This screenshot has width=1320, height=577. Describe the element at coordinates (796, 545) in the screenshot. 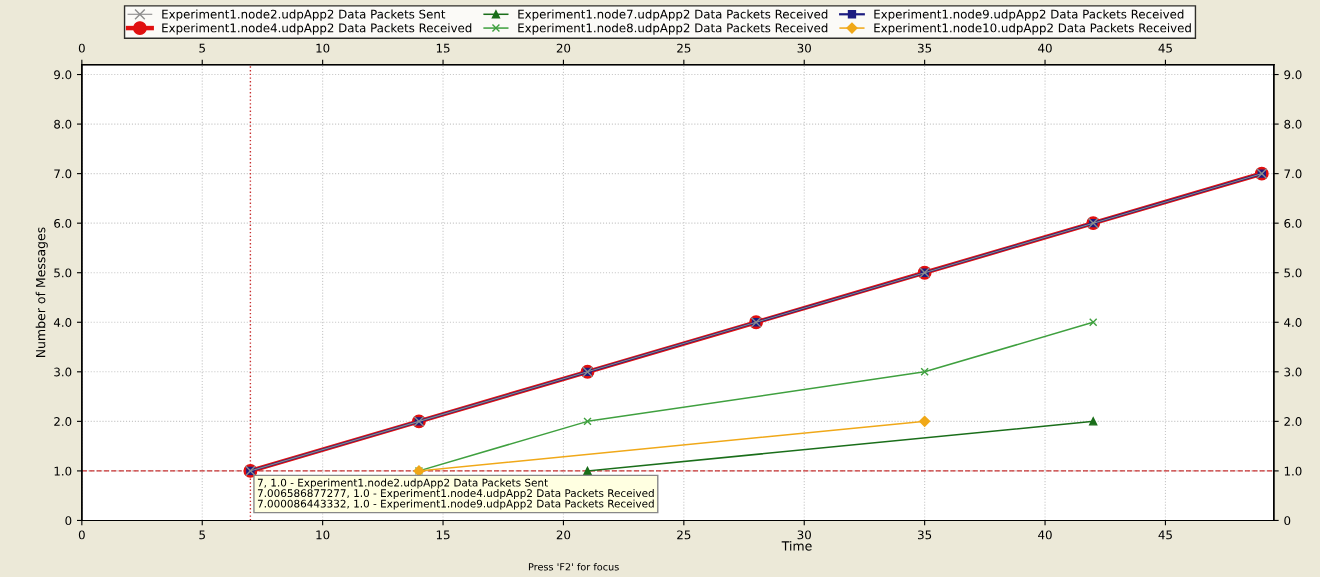

I see `x-axis-title: Time` at that location.